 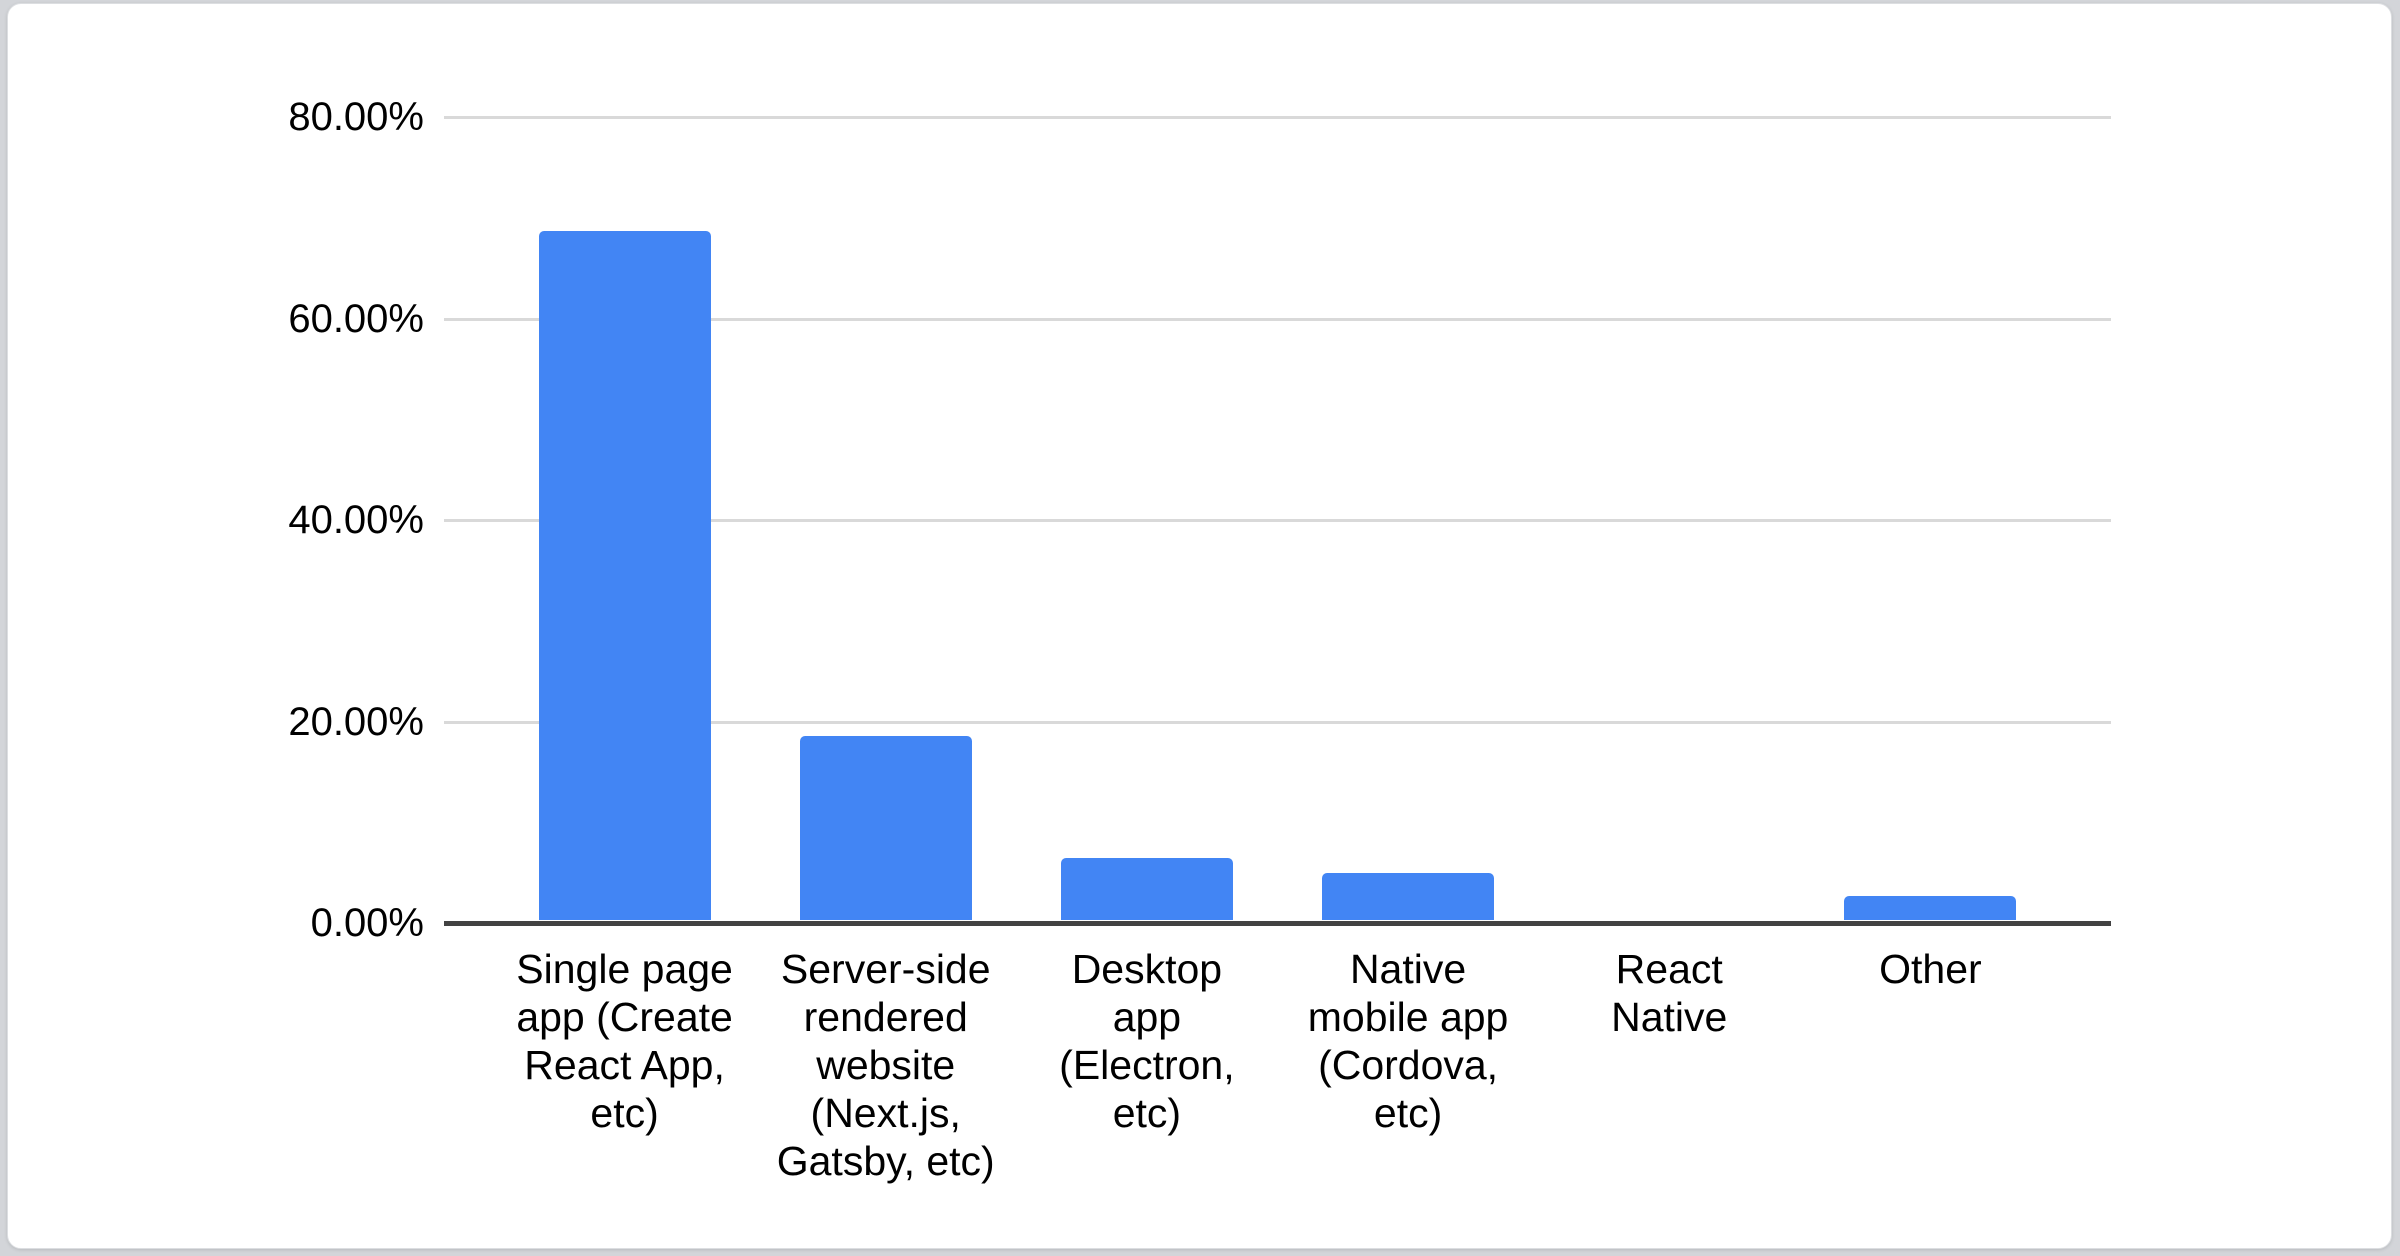 What do you see at coordinates (356, 318) in the screenshot?
I see `y-axis-tick-label: 60.00%` at bounding box center [356, 318].